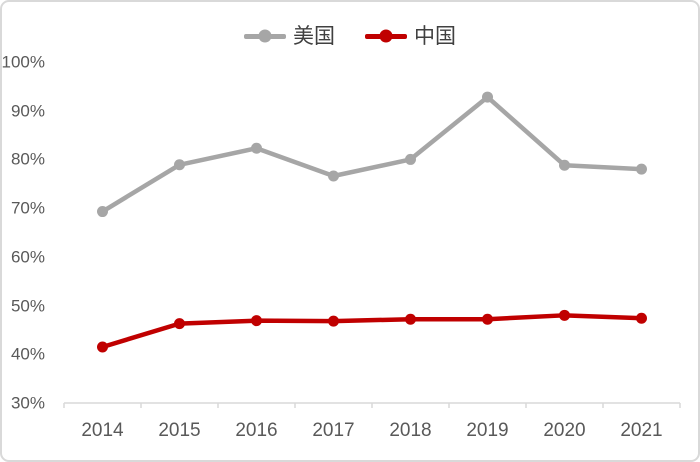  I want to click on legend-item-china: 中国, so click(410, 35).